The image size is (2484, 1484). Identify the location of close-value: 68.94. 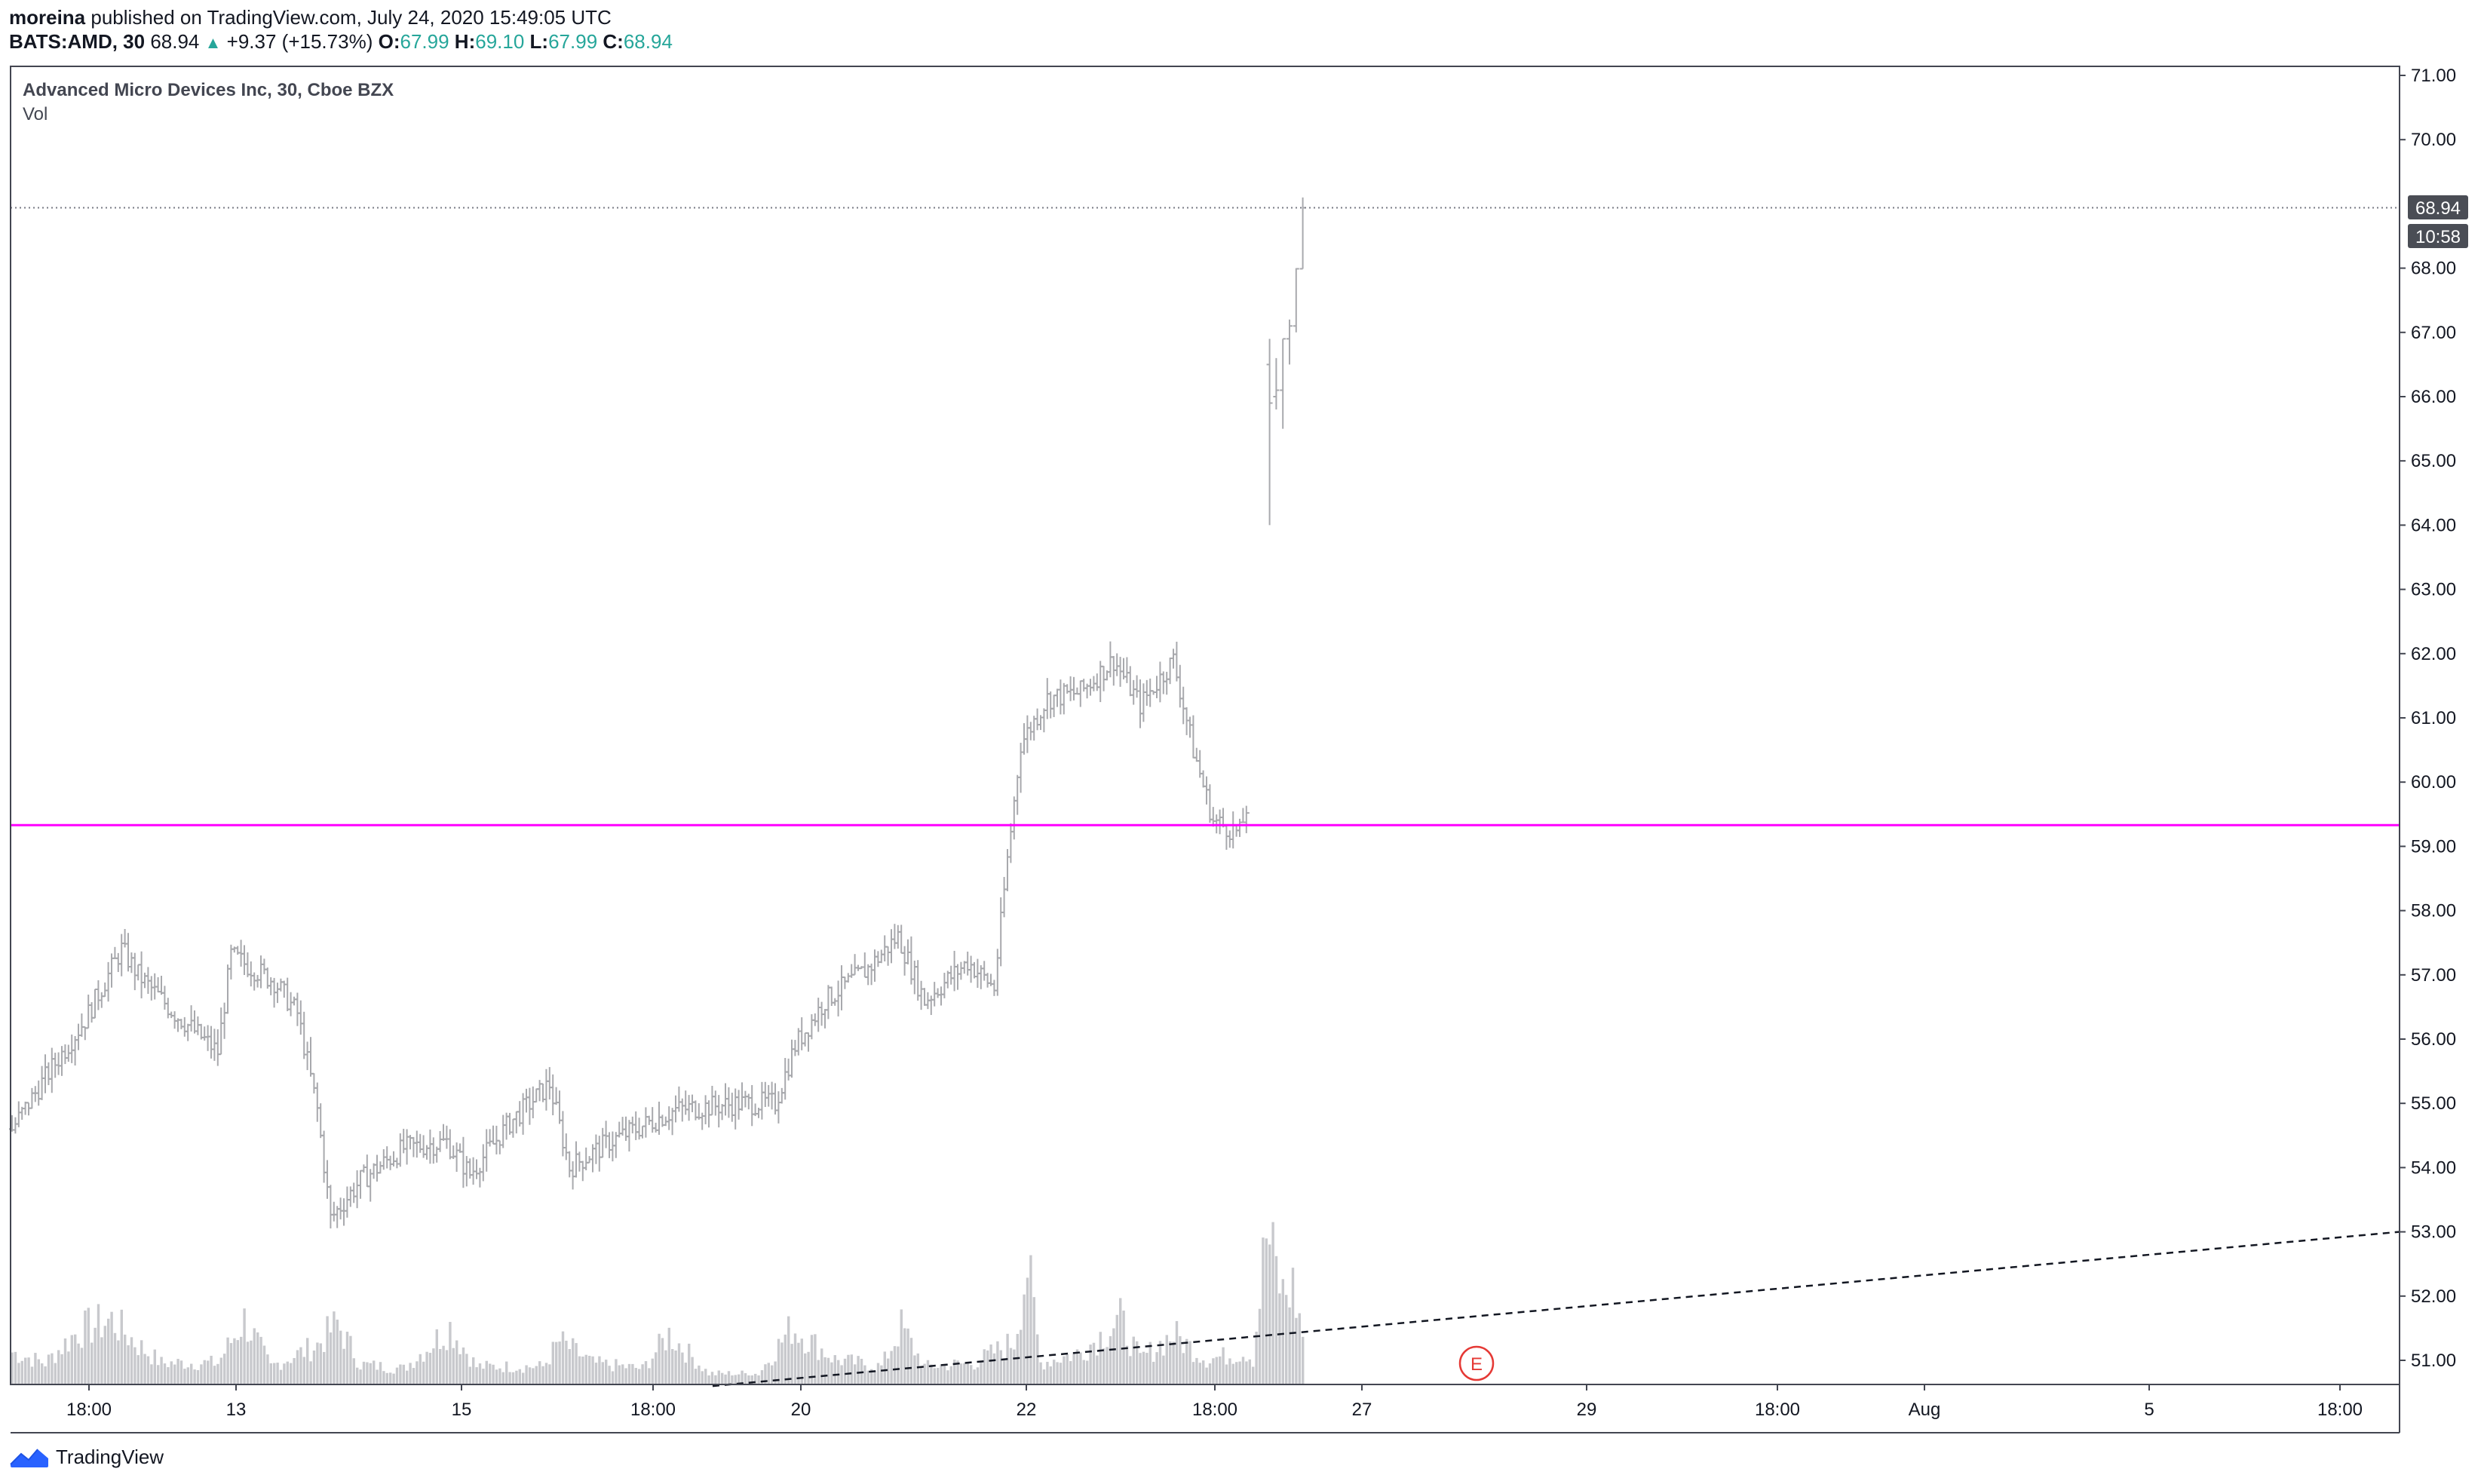
(648, 41).